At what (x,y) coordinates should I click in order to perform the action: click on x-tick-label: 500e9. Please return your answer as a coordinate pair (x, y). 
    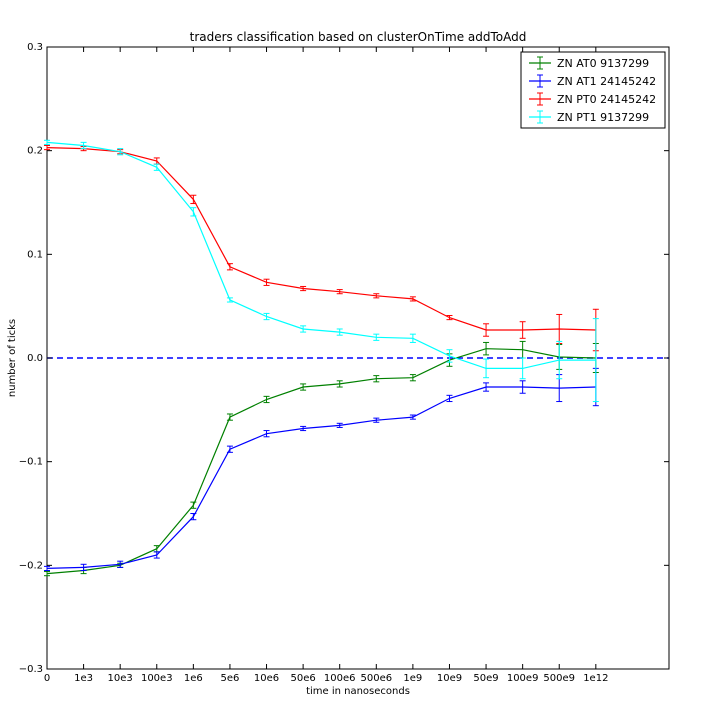
    Looking at the image, I should click on (559, 678).